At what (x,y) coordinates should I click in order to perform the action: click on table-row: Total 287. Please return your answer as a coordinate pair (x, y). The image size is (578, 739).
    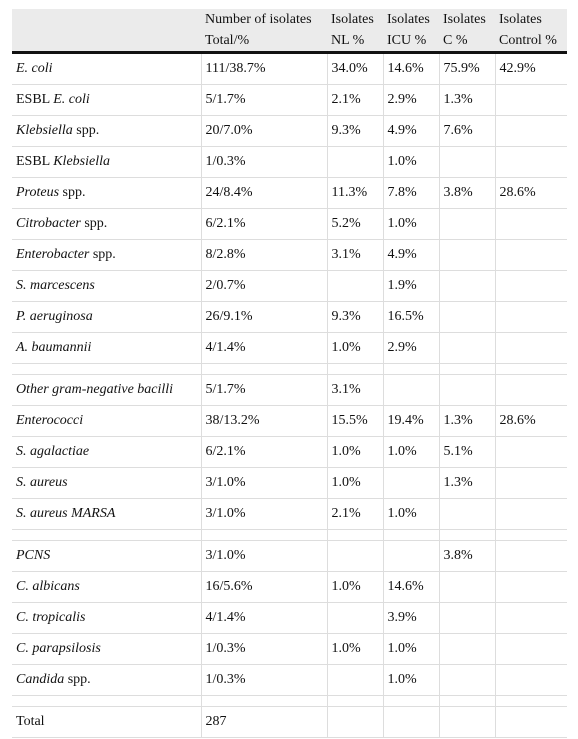
    Looking at the image, I should click on (289, 722).